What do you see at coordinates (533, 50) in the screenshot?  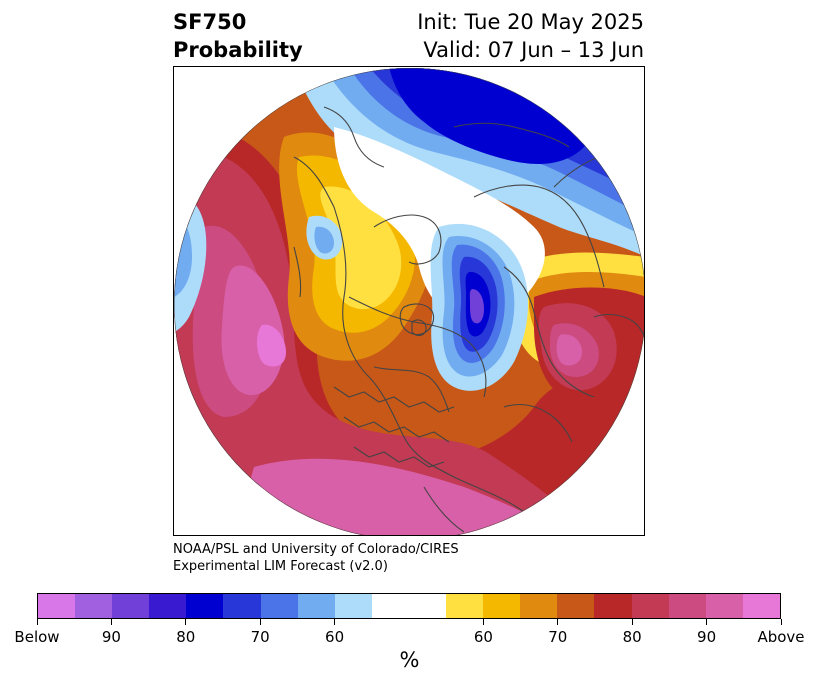 I see `valid-range: Valid: 07 Jun – 13 Jun` at bounding box center [533, 50].